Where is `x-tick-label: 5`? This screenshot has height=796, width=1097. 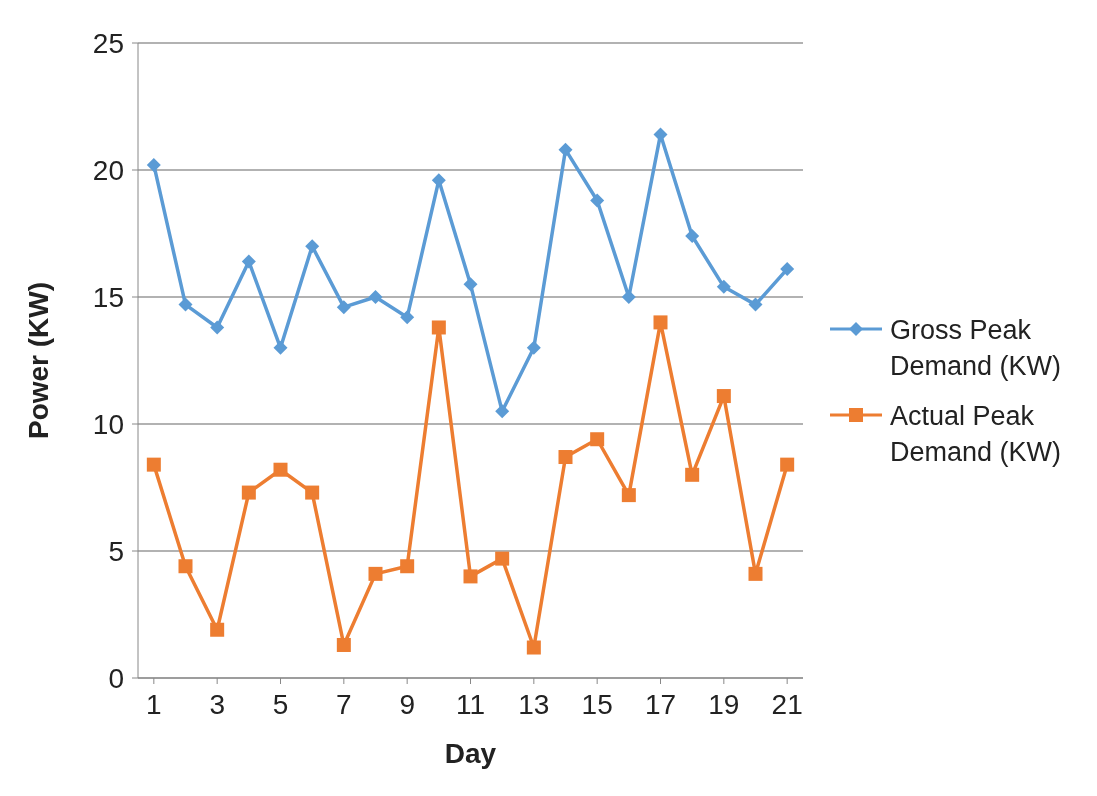 x-tick-label: 5 is located at coordinates (280, 704).